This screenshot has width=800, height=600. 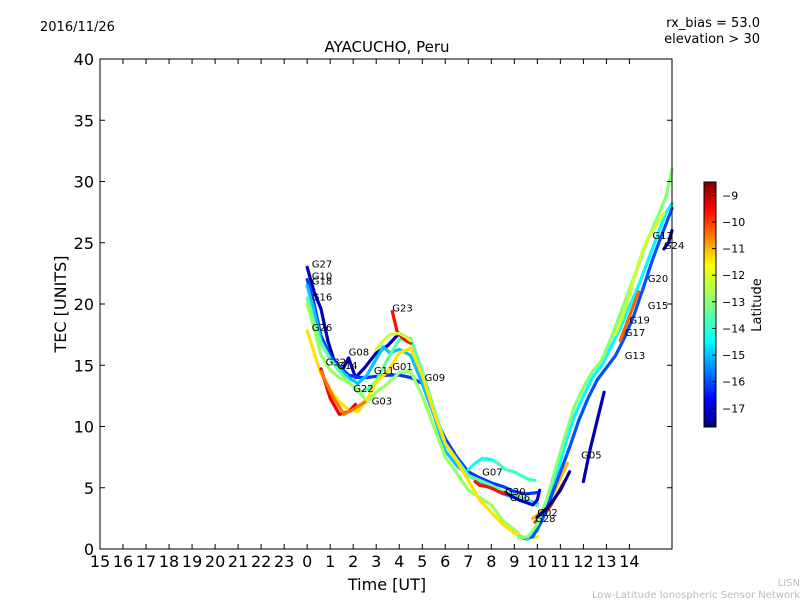 What do you see at coordinates (515, 492) in the screenshot?
I see `satellite-label-g30: G30` at bounding box center [515, 492].